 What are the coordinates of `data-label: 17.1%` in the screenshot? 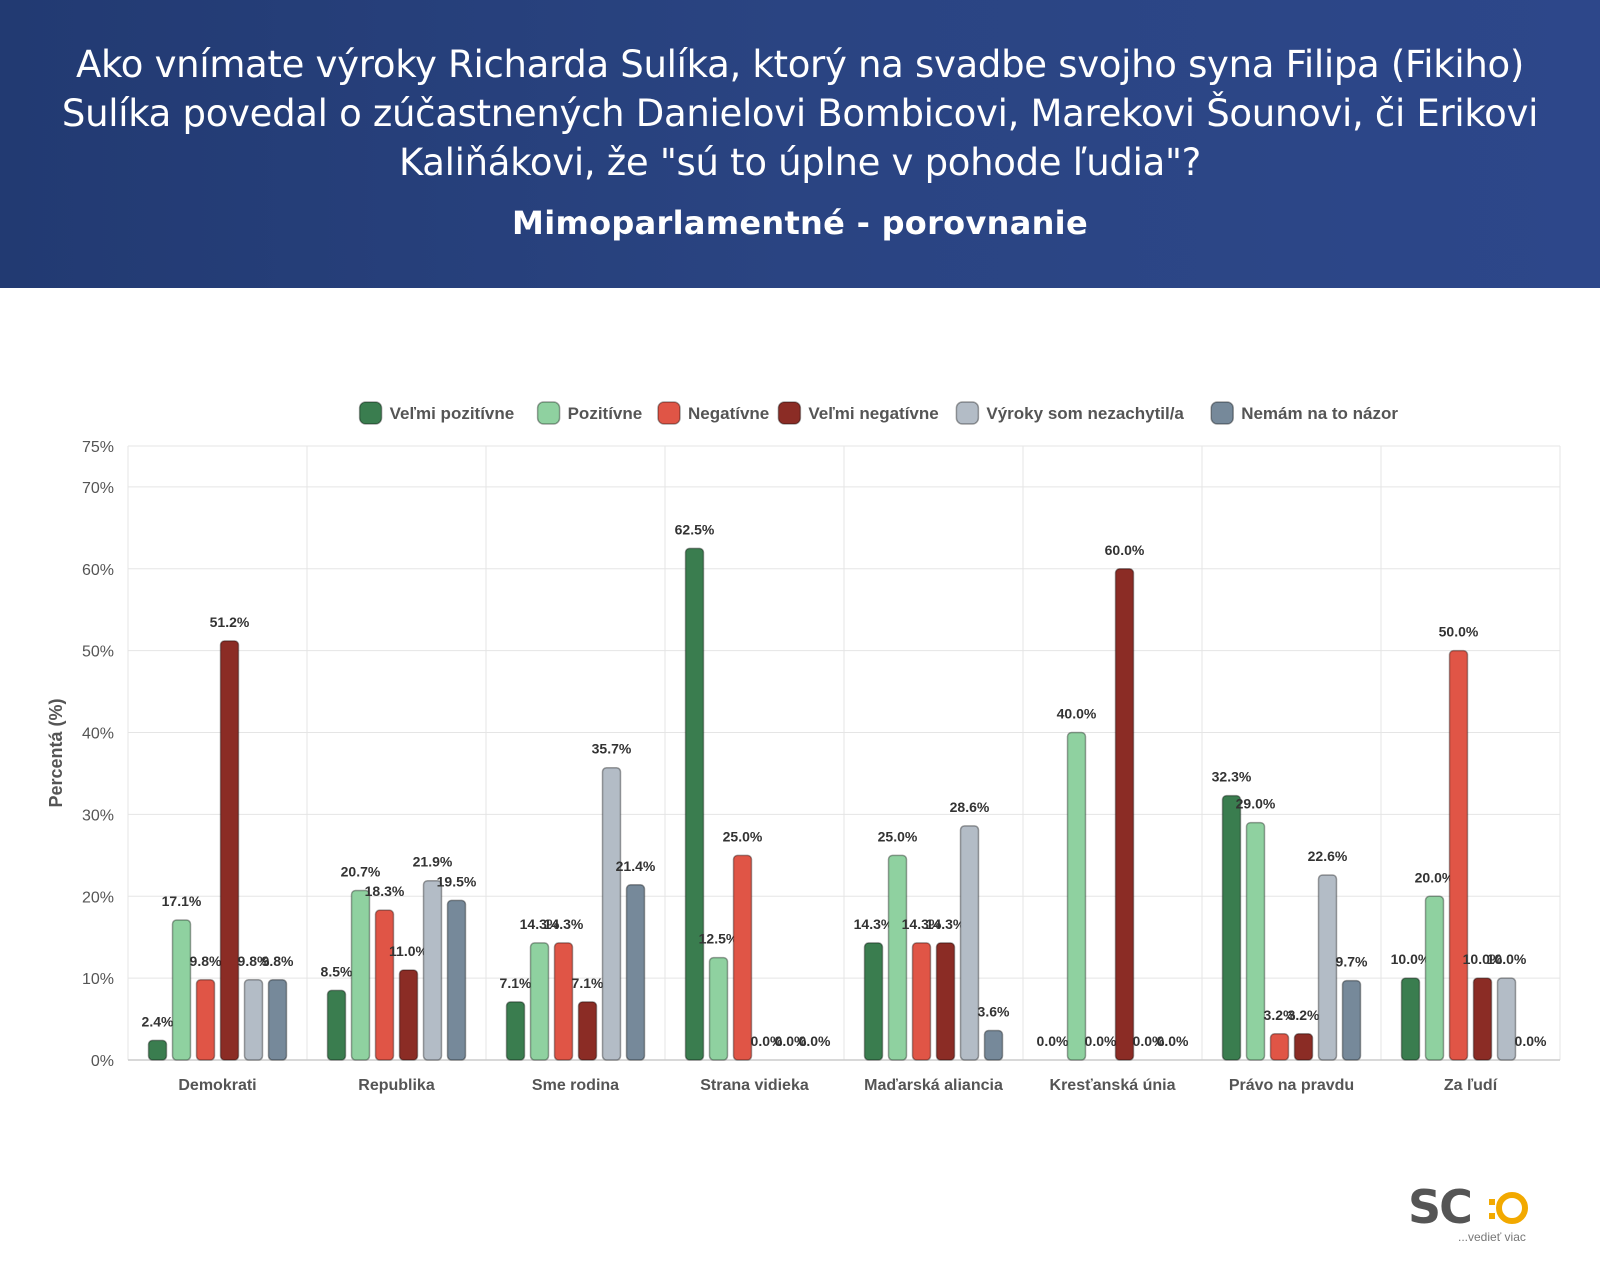 It's located at (182, 901).